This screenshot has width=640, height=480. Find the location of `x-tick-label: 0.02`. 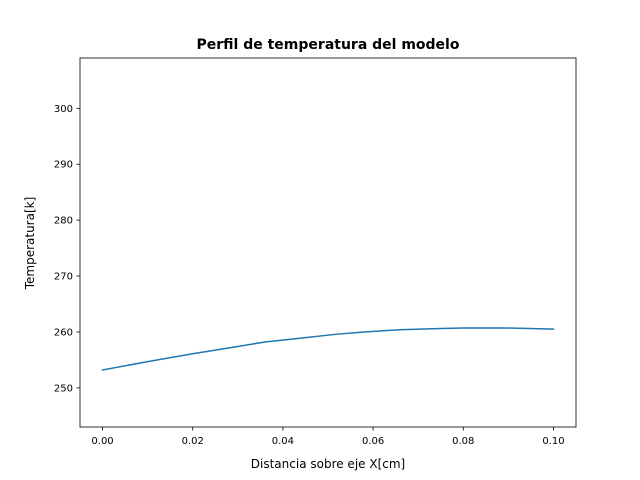

x-tick-label: 0.02 is located at coordinates (193, 441).